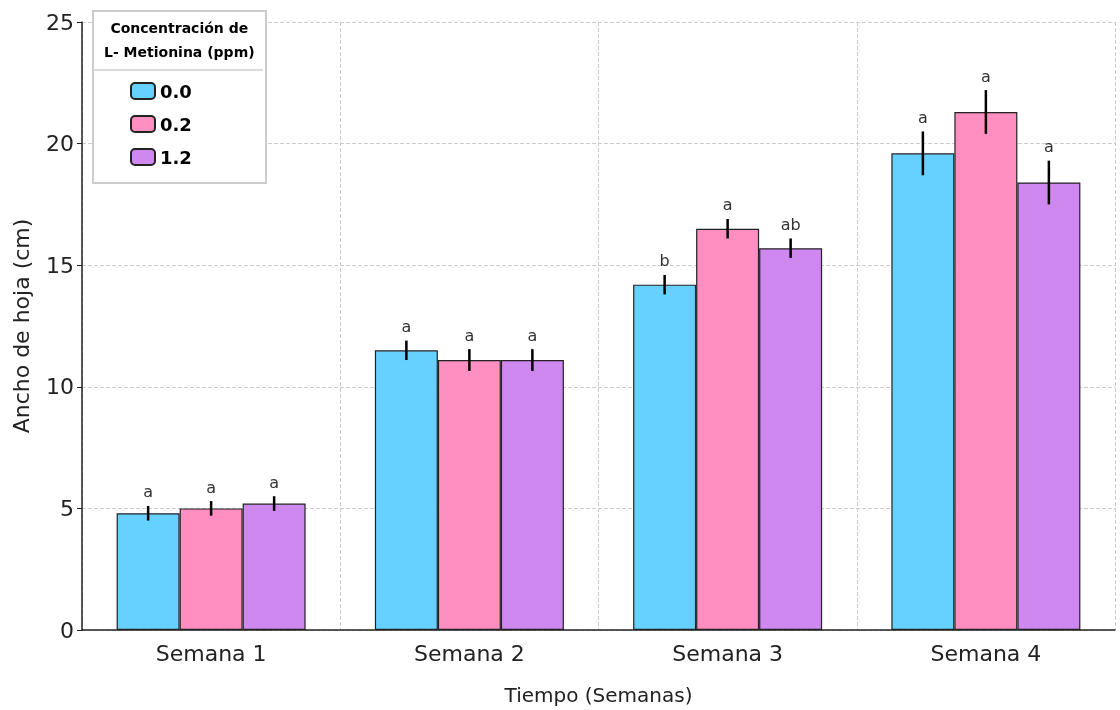  What do you see at coordinates (60, 22) in the screenshot?
I see `y-tick-label: 25` at bounding box center [60, 22].